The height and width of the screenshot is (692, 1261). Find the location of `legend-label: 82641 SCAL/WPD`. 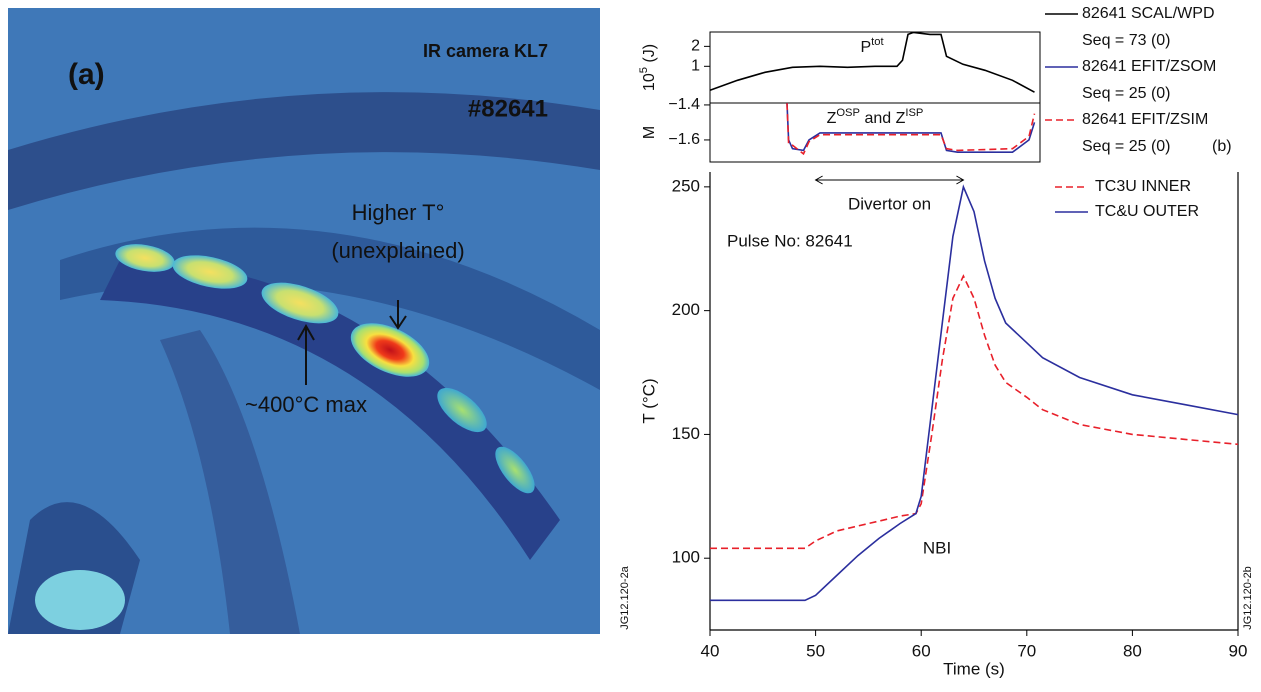

legend-label: 82641 SCAL/WPD is located at coordinates (1148, 13).